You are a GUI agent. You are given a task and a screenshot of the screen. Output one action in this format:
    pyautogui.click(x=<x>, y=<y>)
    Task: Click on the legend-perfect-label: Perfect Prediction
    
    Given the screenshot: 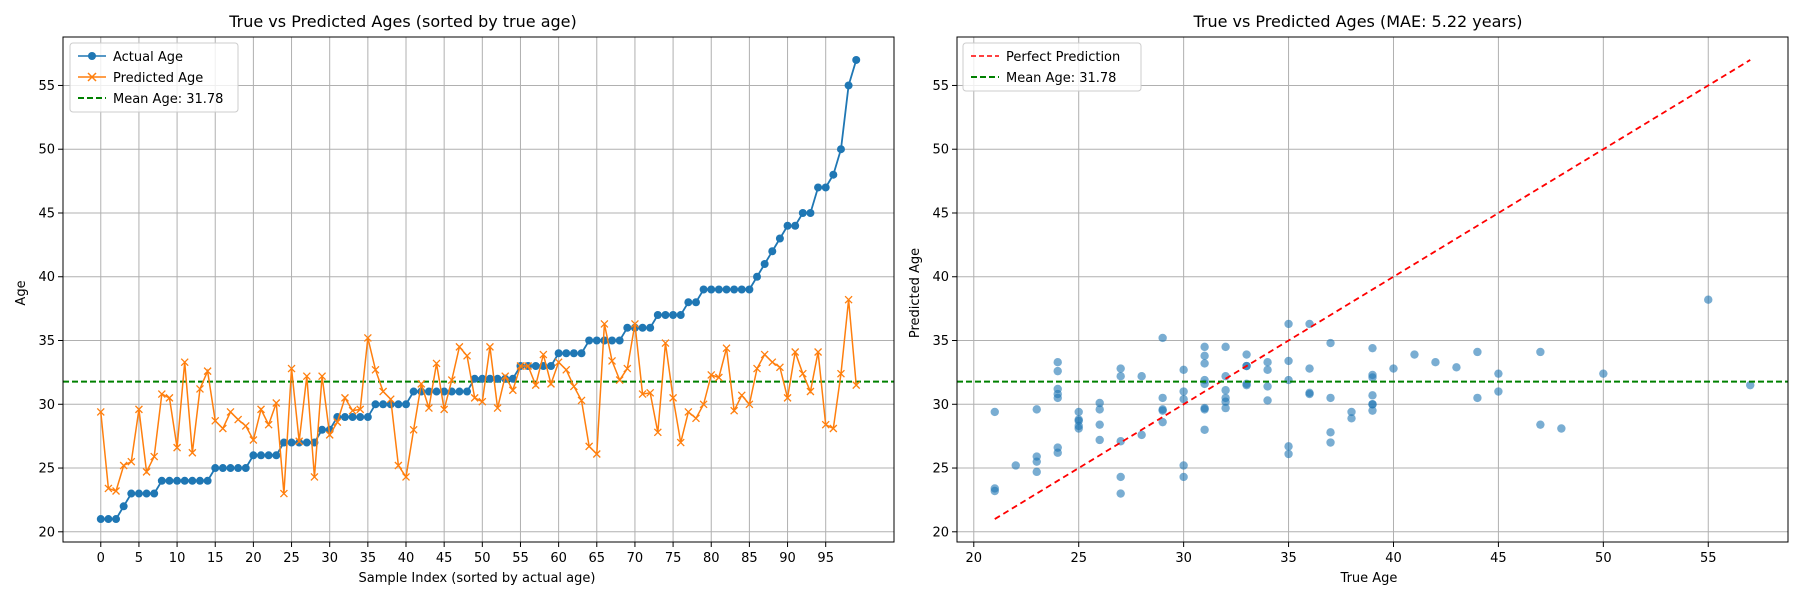 What is the action you would take?
    pyautogui.click(x=1063, y=57)
    